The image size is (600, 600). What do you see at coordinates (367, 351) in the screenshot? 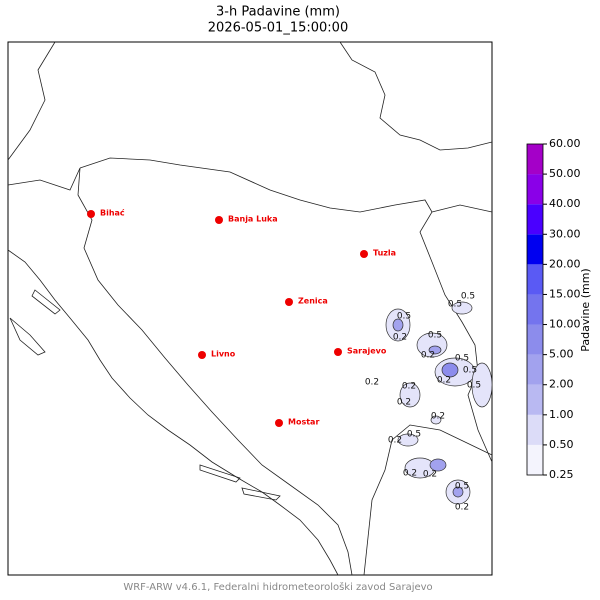
I see `city-label: Sarajevo` at bounding box center [367, 351].